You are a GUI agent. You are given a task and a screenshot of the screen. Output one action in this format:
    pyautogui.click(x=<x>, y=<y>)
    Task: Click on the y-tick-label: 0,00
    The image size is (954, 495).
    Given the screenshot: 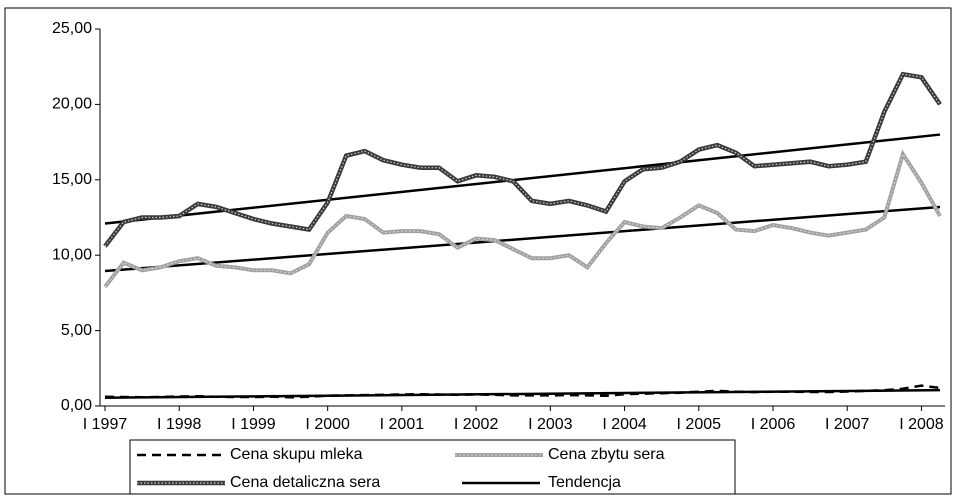 What is the action you would take?
    pyautogui.click(x=76, y=405)
    